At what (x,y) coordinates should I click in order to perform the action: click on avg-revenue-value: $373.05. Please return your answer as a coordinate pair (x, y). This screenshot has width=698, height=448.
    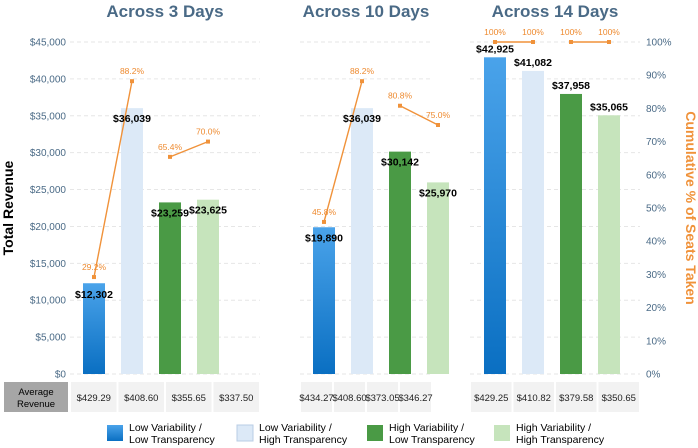
    Looking at the image, I should click on (382, 398).